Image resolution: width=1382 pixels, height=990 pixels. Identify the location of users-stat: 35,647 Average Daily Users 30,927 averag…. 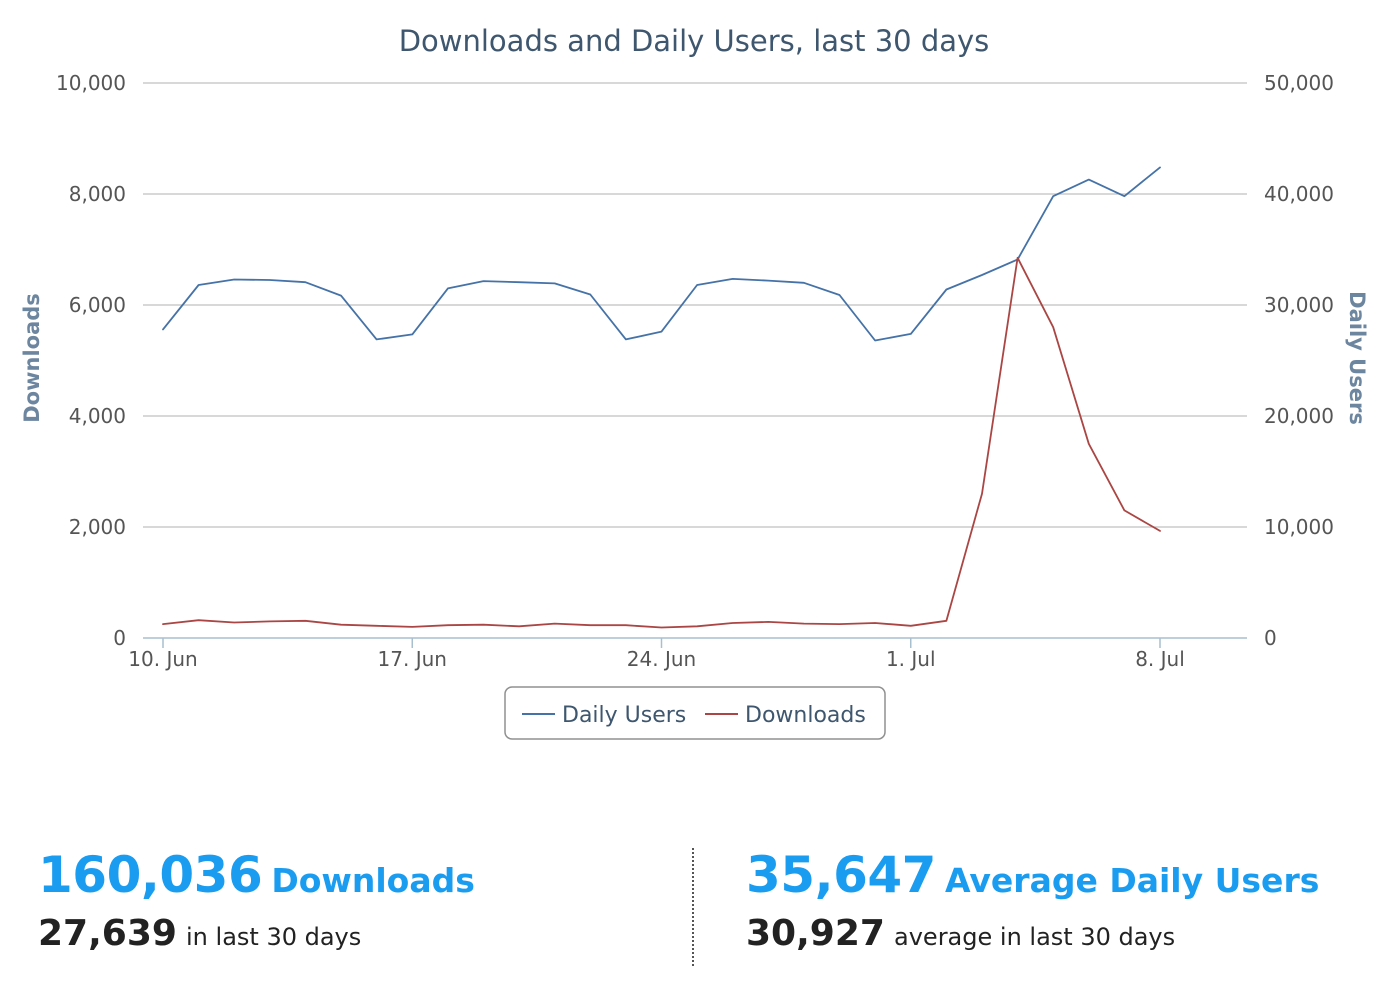
(1032, 899).